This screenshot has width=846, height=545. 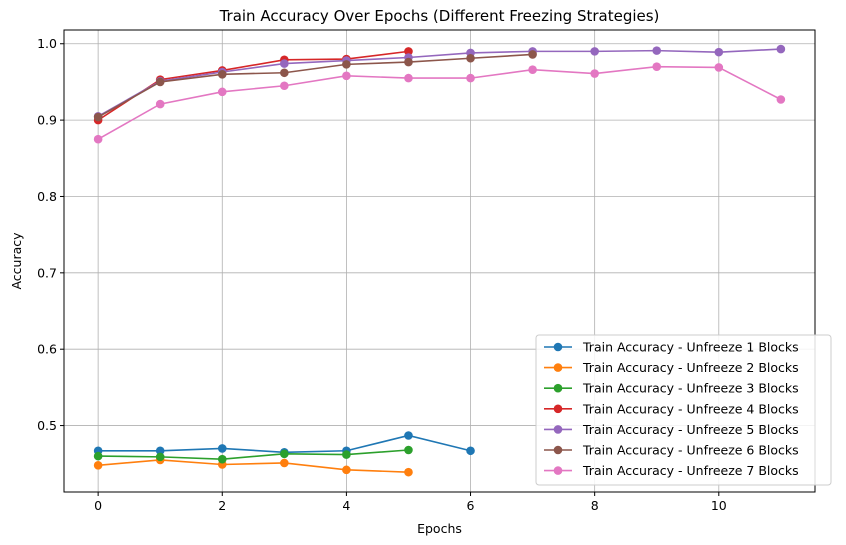 I want to click on legend-item: Train Accuracy - Unfreeze 5 Blocks, so click(x=671, y=429).